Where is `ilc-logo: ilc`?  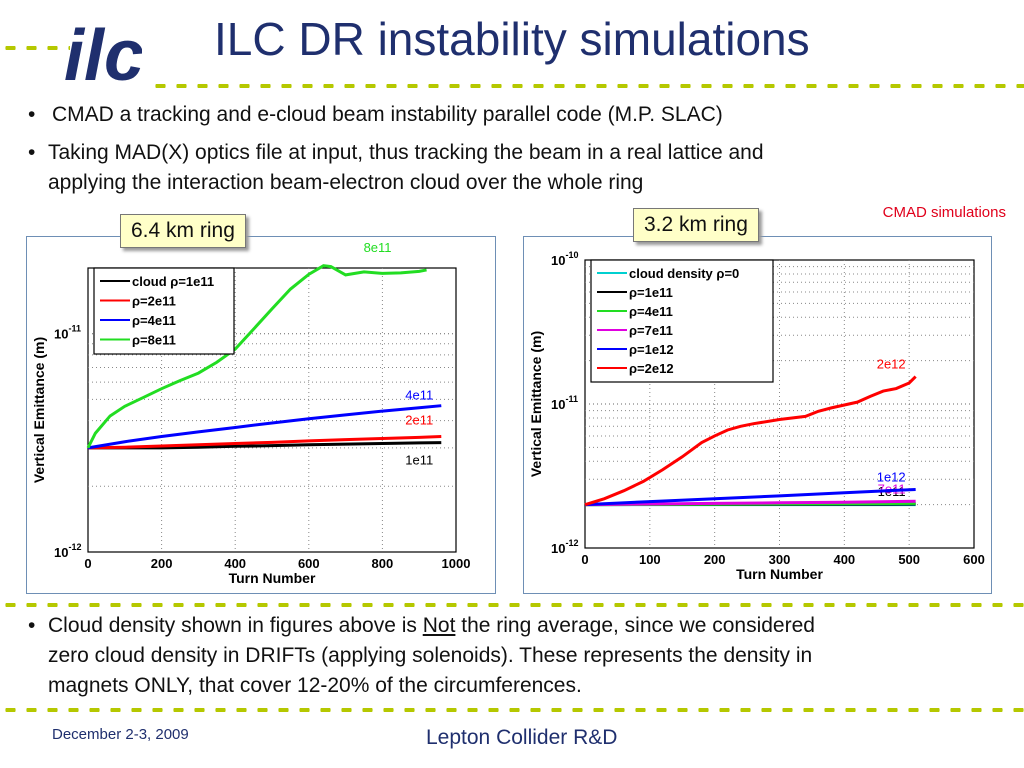
ilc-logo: ilc is located at coordinates (103, 53).